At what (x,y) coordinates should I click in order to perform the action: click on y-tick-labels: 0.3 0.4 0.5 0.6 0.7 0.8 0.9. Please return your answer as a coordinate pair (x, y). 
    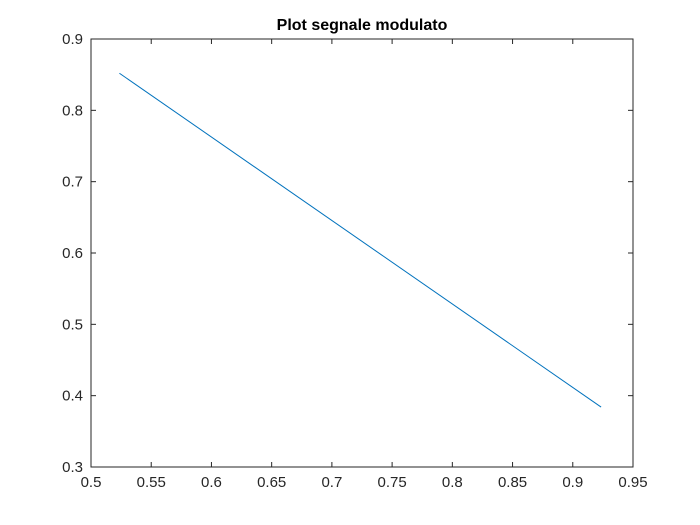
    Looking at the image, I should click on (72, 253).